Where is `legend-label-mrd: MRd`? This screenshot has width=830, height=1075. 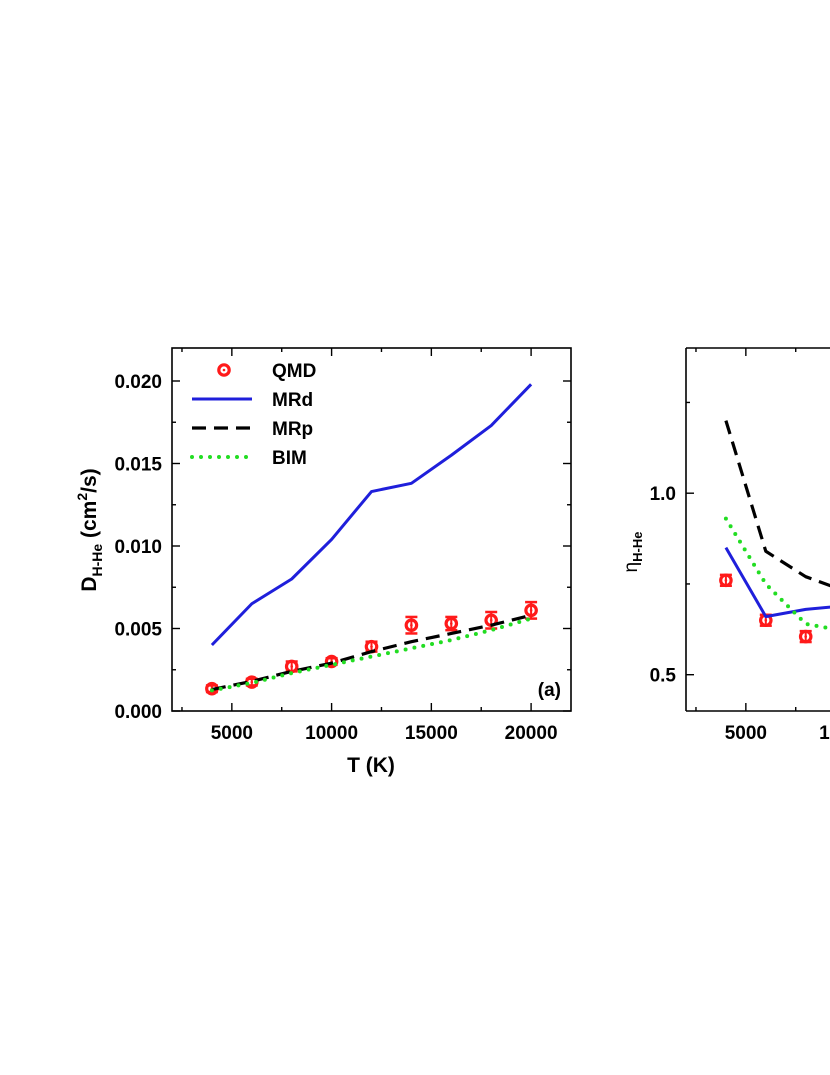
legend-label-mrd: MRd is located at coordinates (292, 400).